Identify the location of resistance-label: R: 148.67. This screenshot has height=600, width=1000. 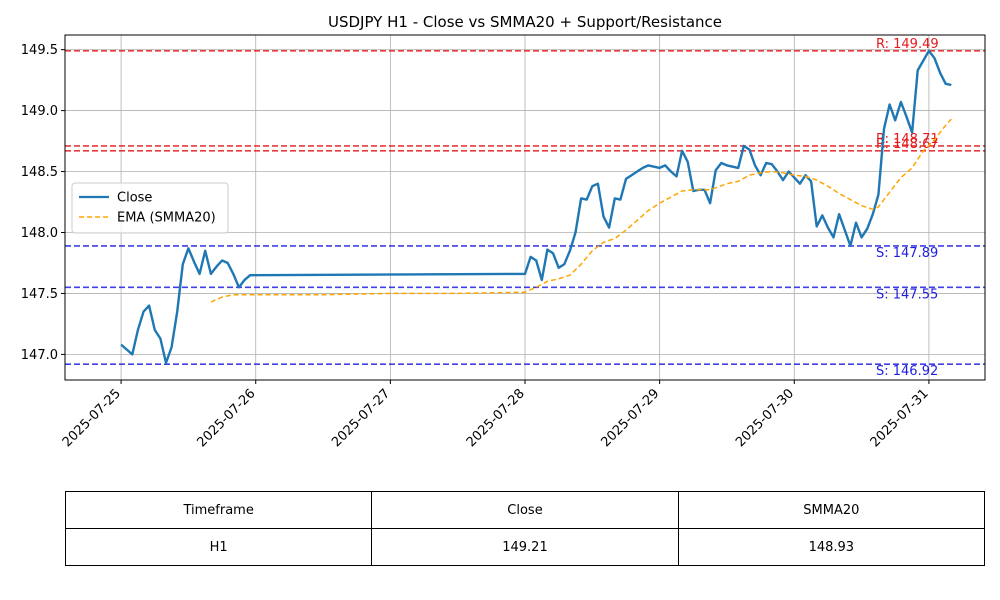
(907, 144).